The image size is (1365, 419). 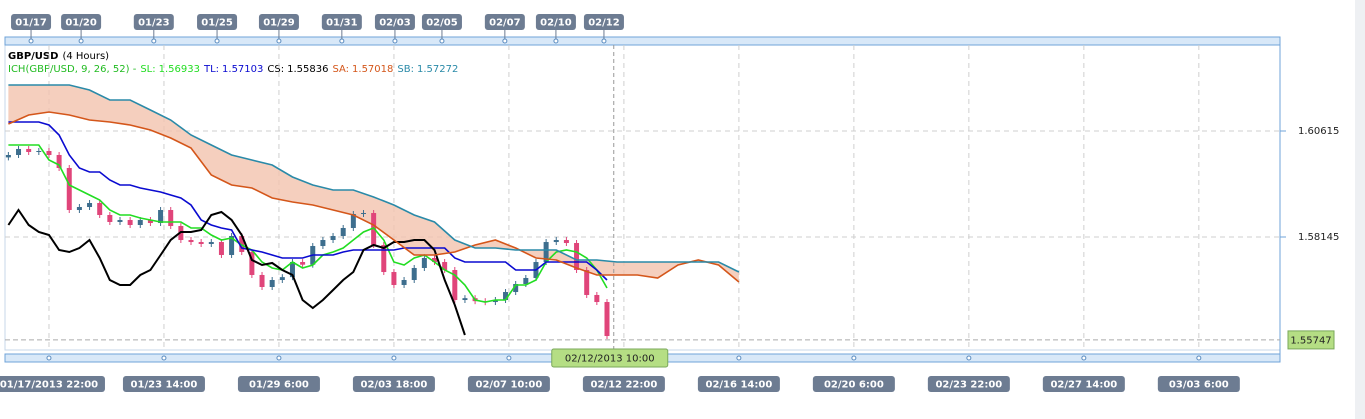 I want to click on legend-value: 1.57103, so click(x=242, y=69).